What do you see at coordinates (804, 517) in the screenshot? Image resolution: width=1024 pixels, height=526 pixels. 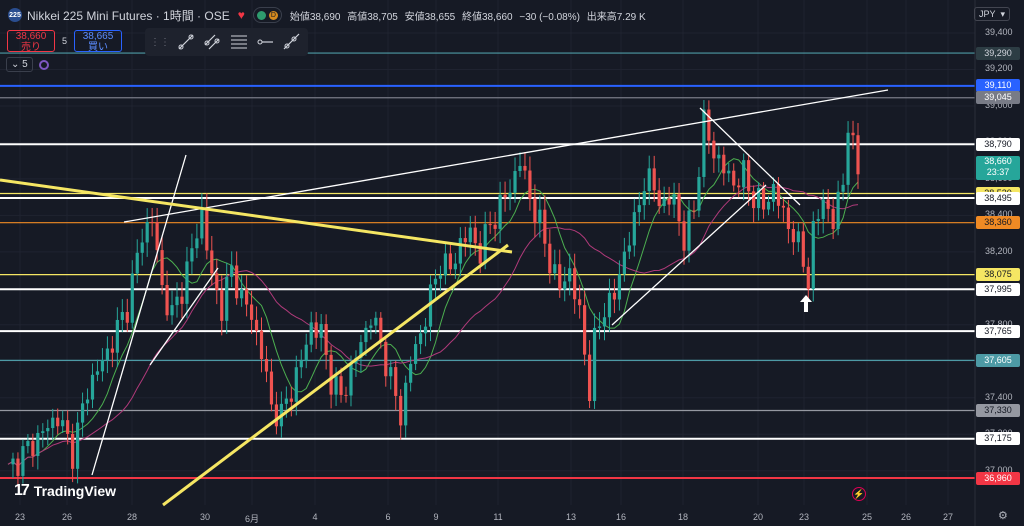 I see `time-tick-label: 23` at bounding box center [804, 517].